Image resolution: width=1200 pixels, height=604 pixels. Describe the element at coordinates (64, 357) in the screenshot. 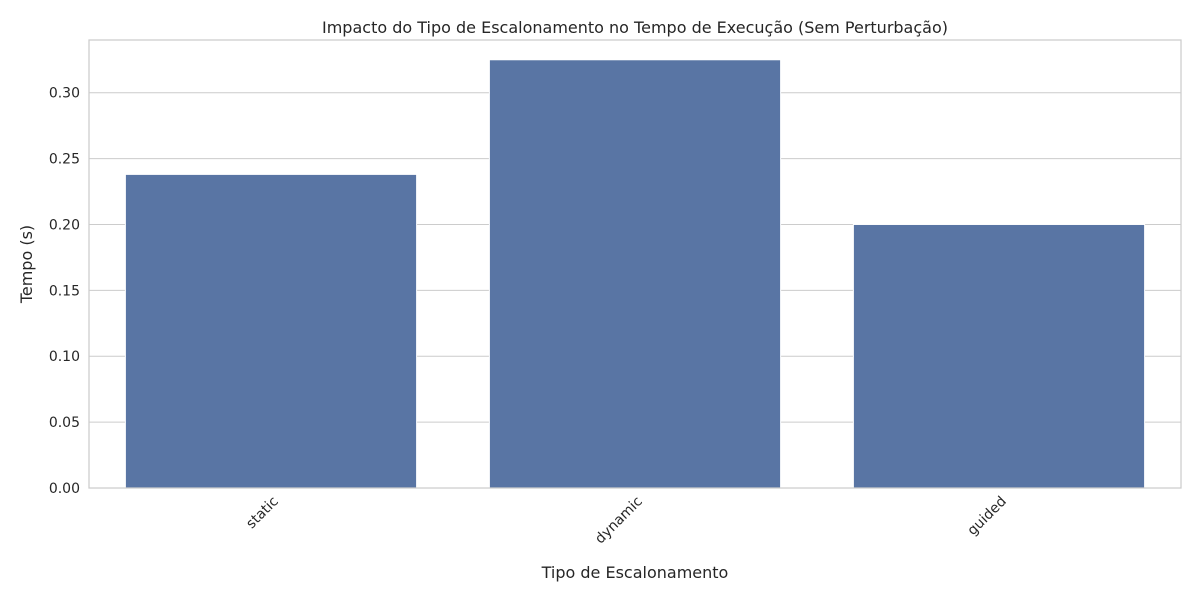

I see `y-tick-label: 0.10` at that location.